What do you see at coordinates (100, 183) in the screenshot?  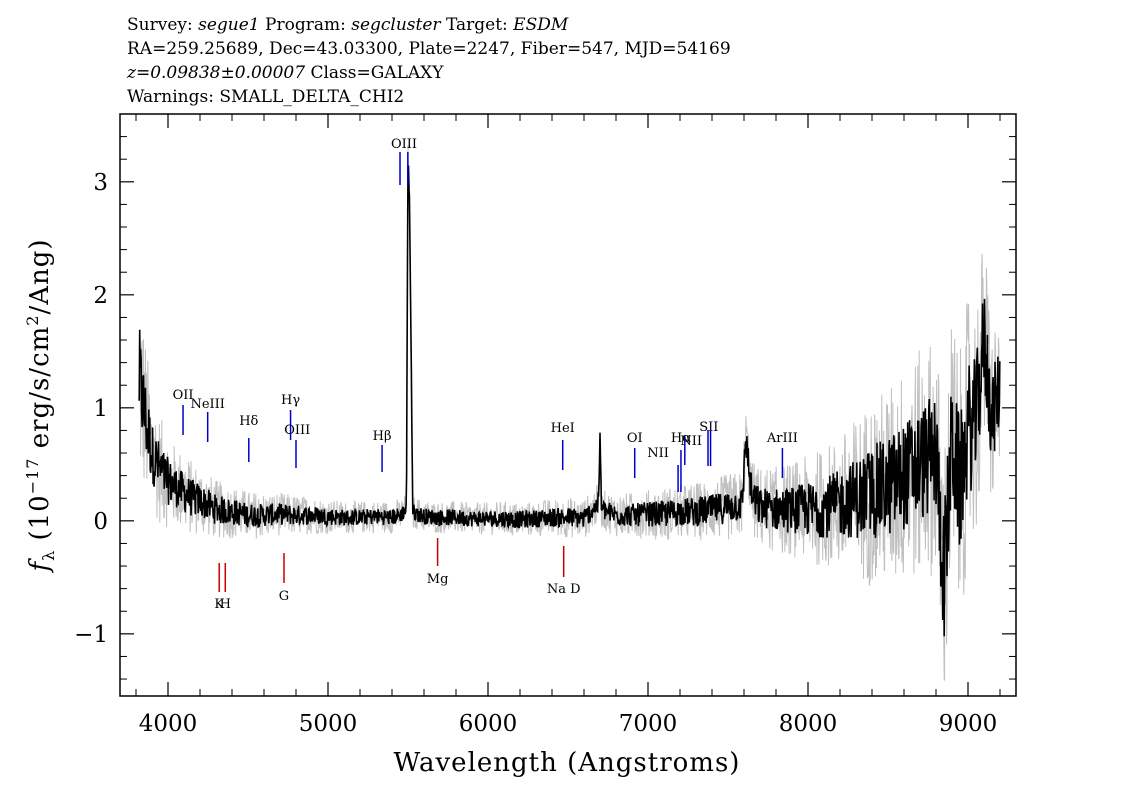 I see `y-tick-label: 3` at bounding box center [100, 183].